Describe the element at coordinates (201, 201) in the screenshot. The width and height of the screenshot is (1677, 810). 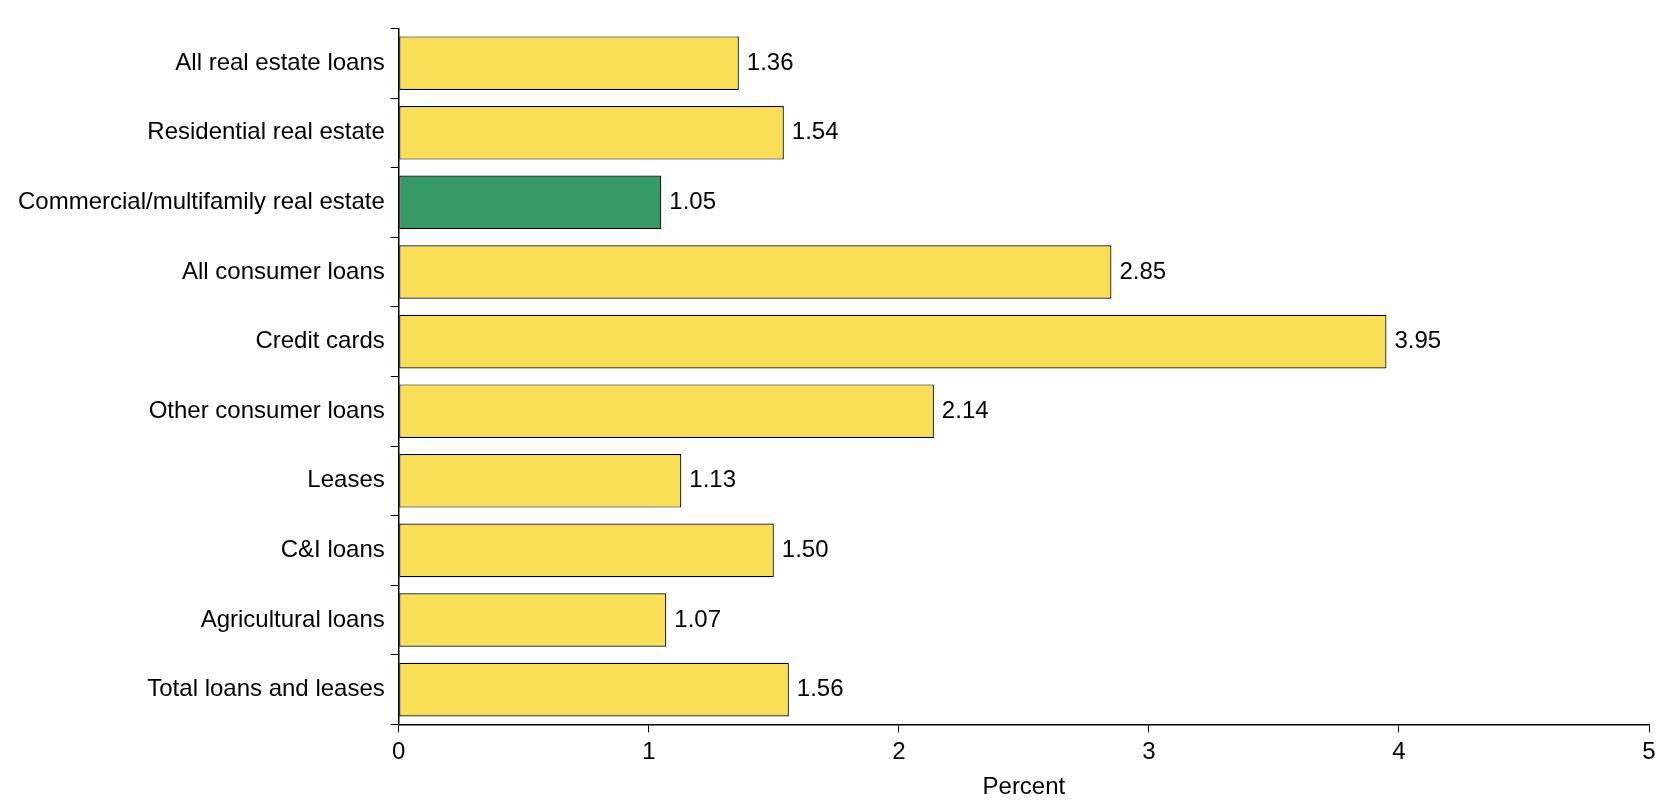
I see `y-tick-label: Commercial/multifamily real estate` at that location.